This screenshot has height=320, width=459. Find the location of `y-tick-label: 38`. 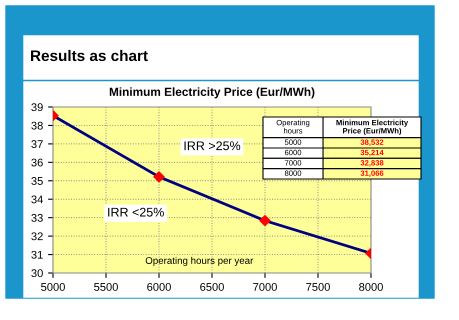

y-tick-label: 38 is located at coordinates (37, 126).